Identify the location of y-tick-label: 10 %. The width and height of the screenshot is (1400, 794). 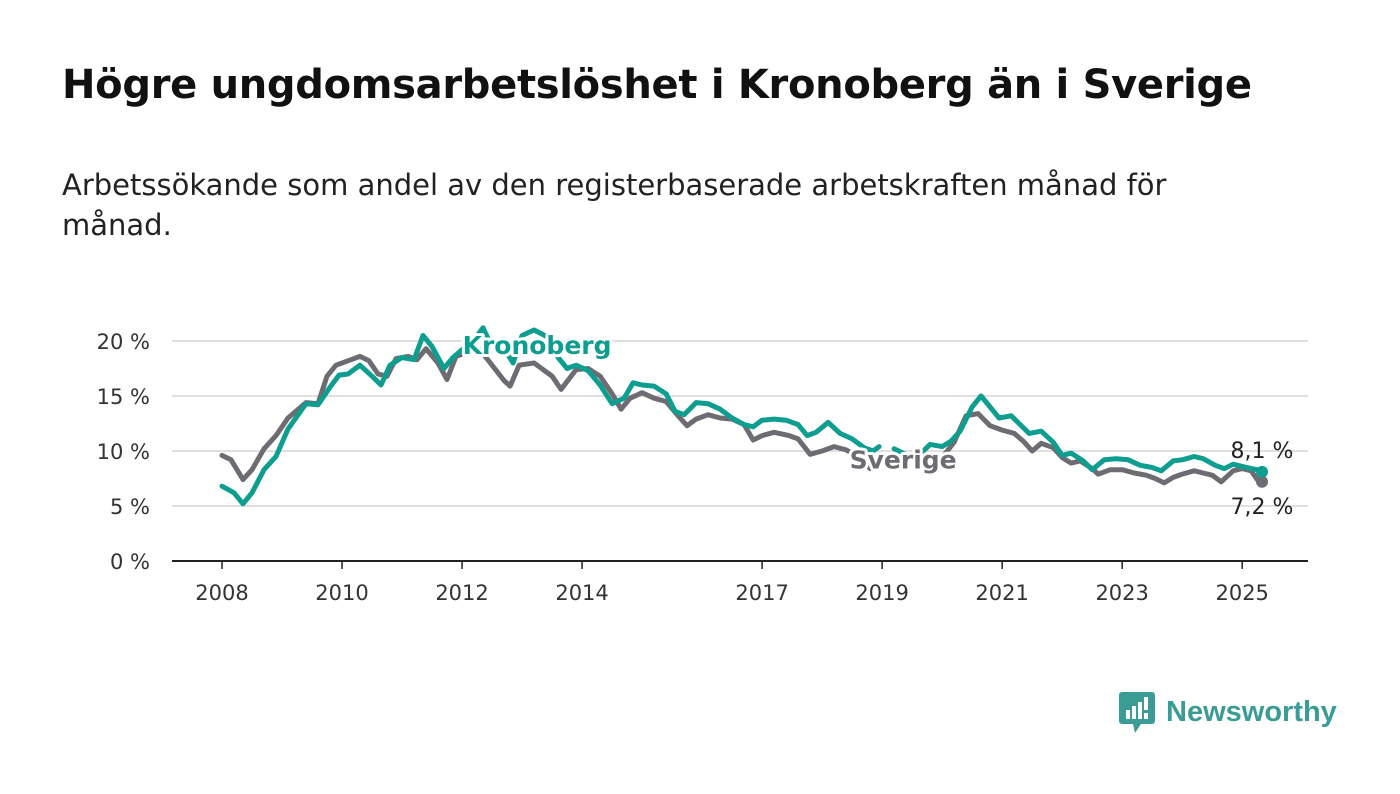
(123, 452).